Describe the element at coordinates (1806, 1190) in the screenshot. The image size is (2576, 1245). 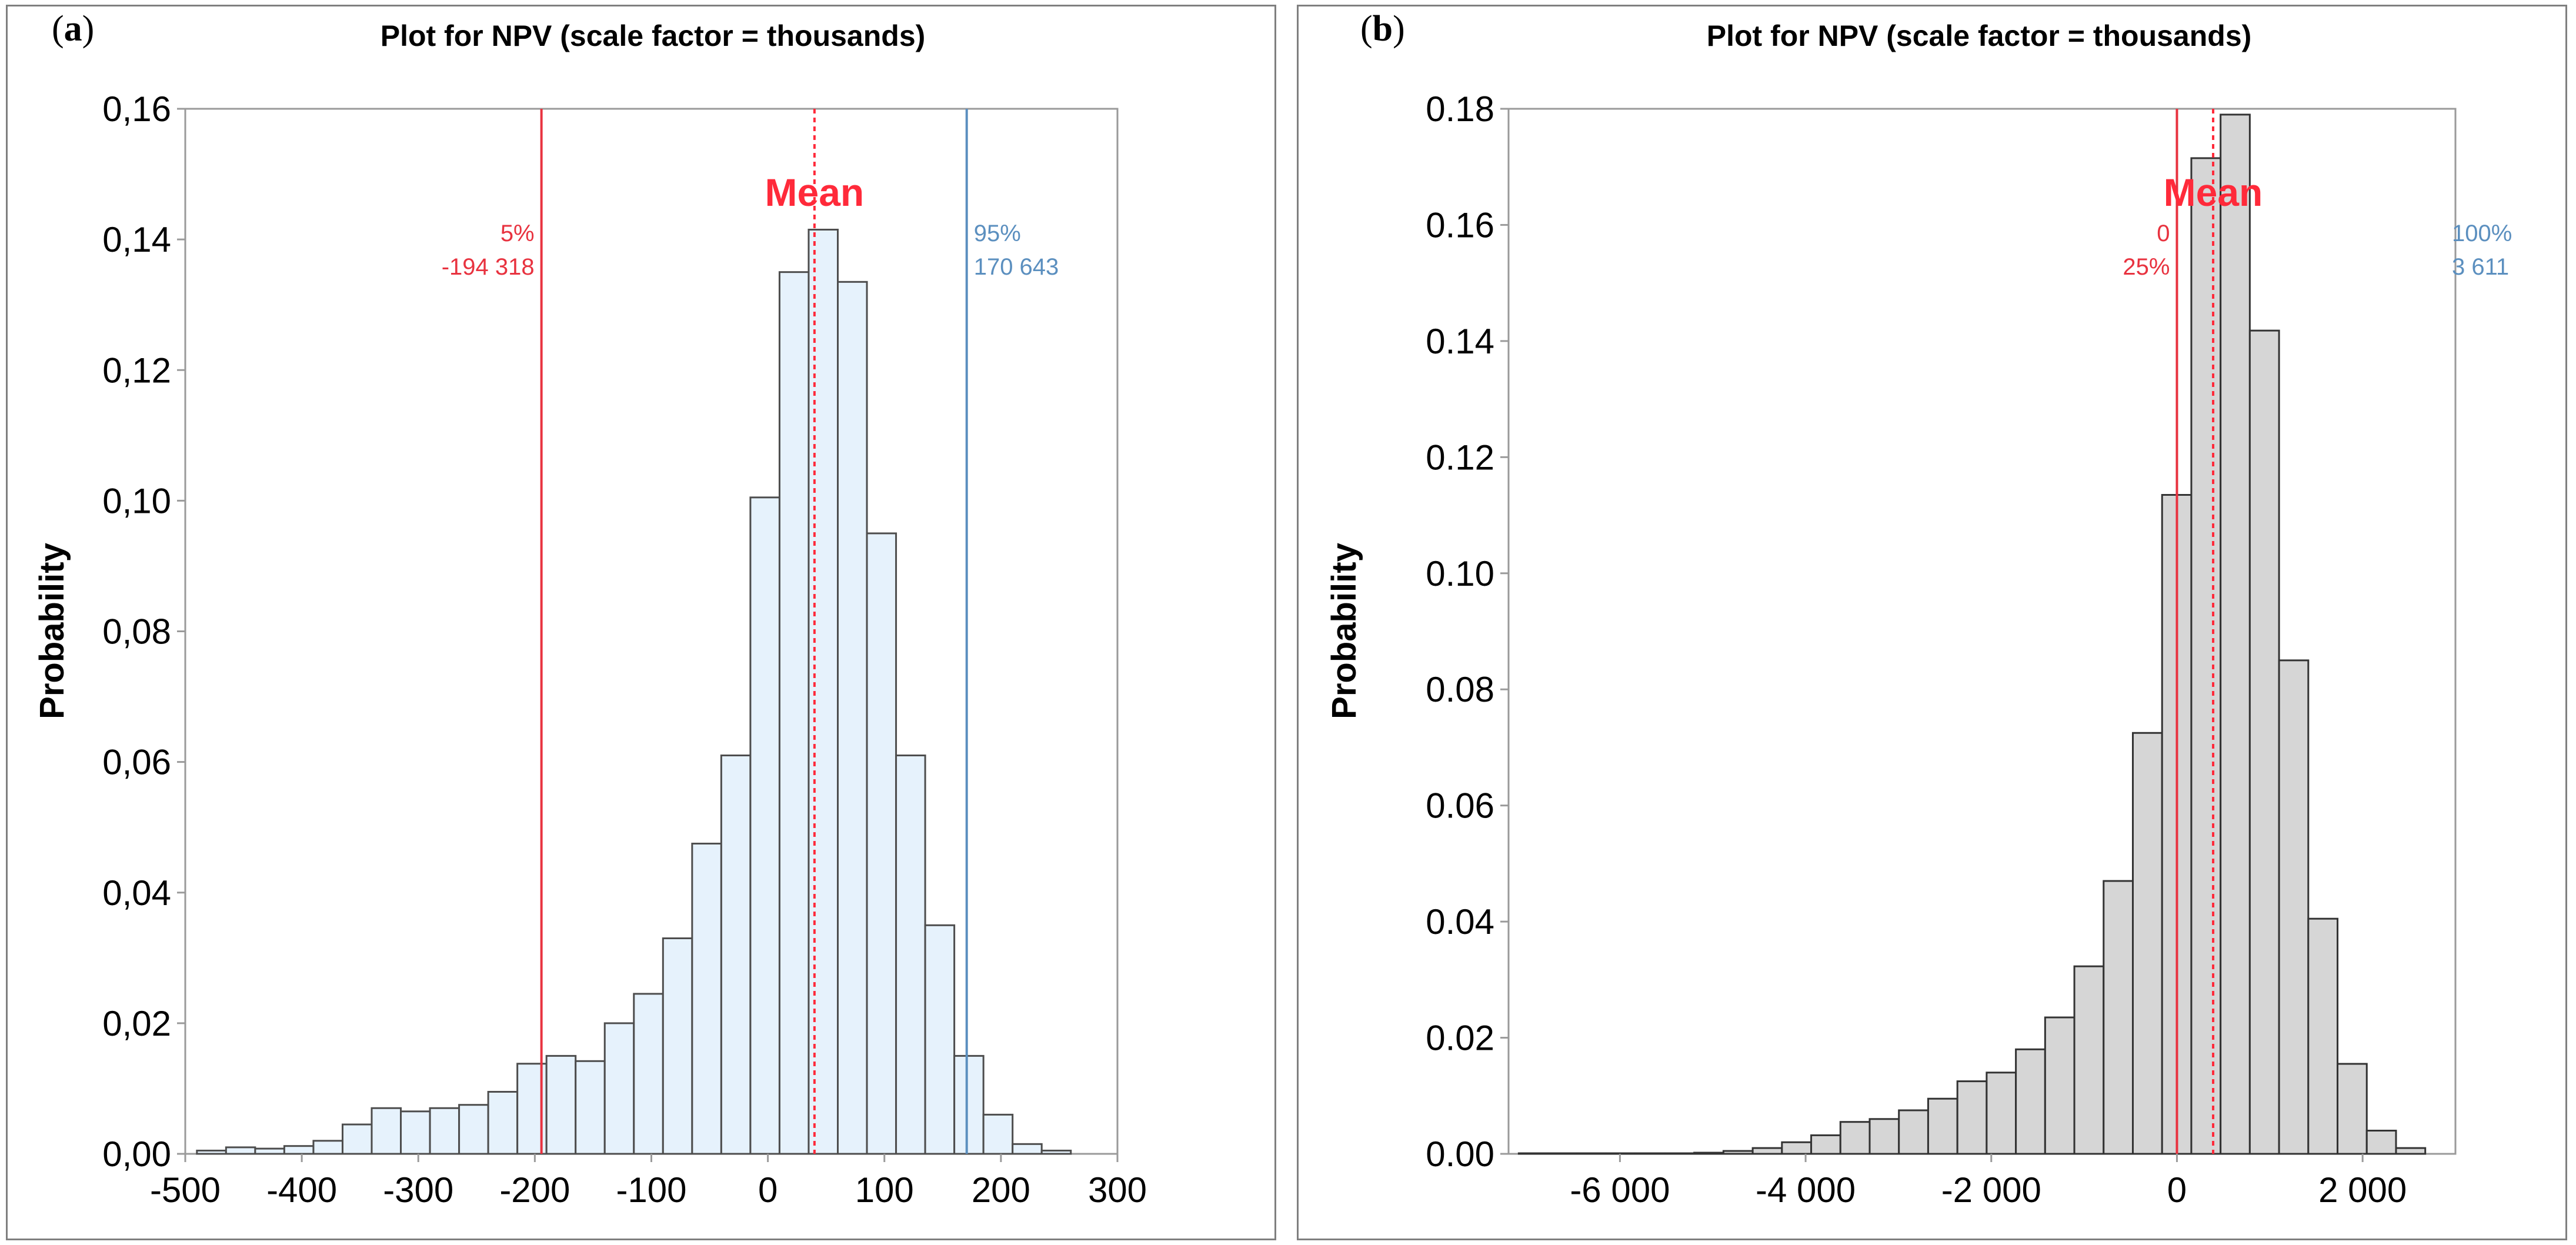
I see `chart-b-x-tick-label: -4 000` at that location.